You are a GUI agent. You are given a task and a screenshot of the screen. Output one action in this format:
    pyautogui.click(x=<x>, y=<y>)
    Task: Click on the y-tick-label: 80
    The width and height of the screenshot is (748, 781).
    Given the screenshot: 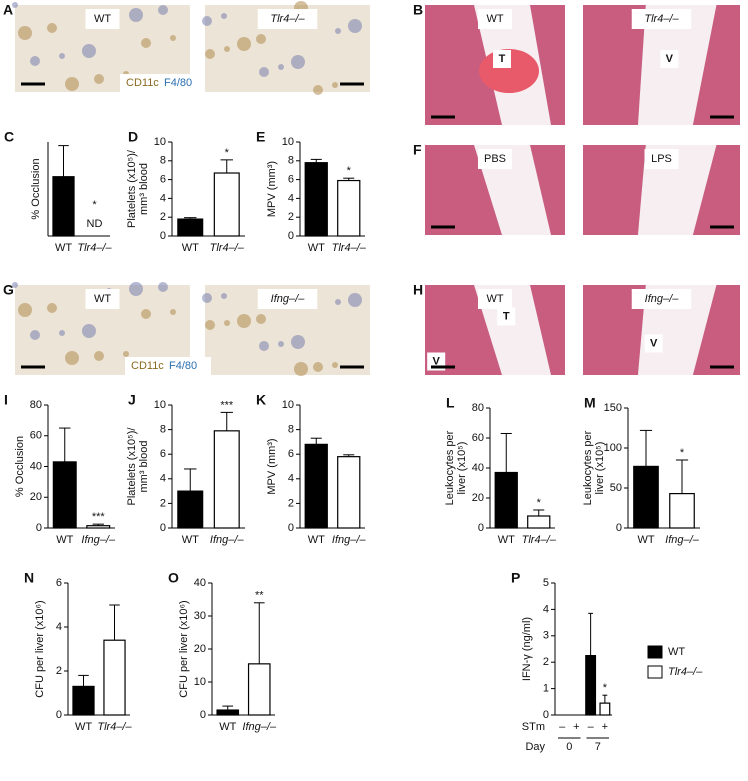 What is the action you would take?
    pyautogui.click(x=36, y=405)
    